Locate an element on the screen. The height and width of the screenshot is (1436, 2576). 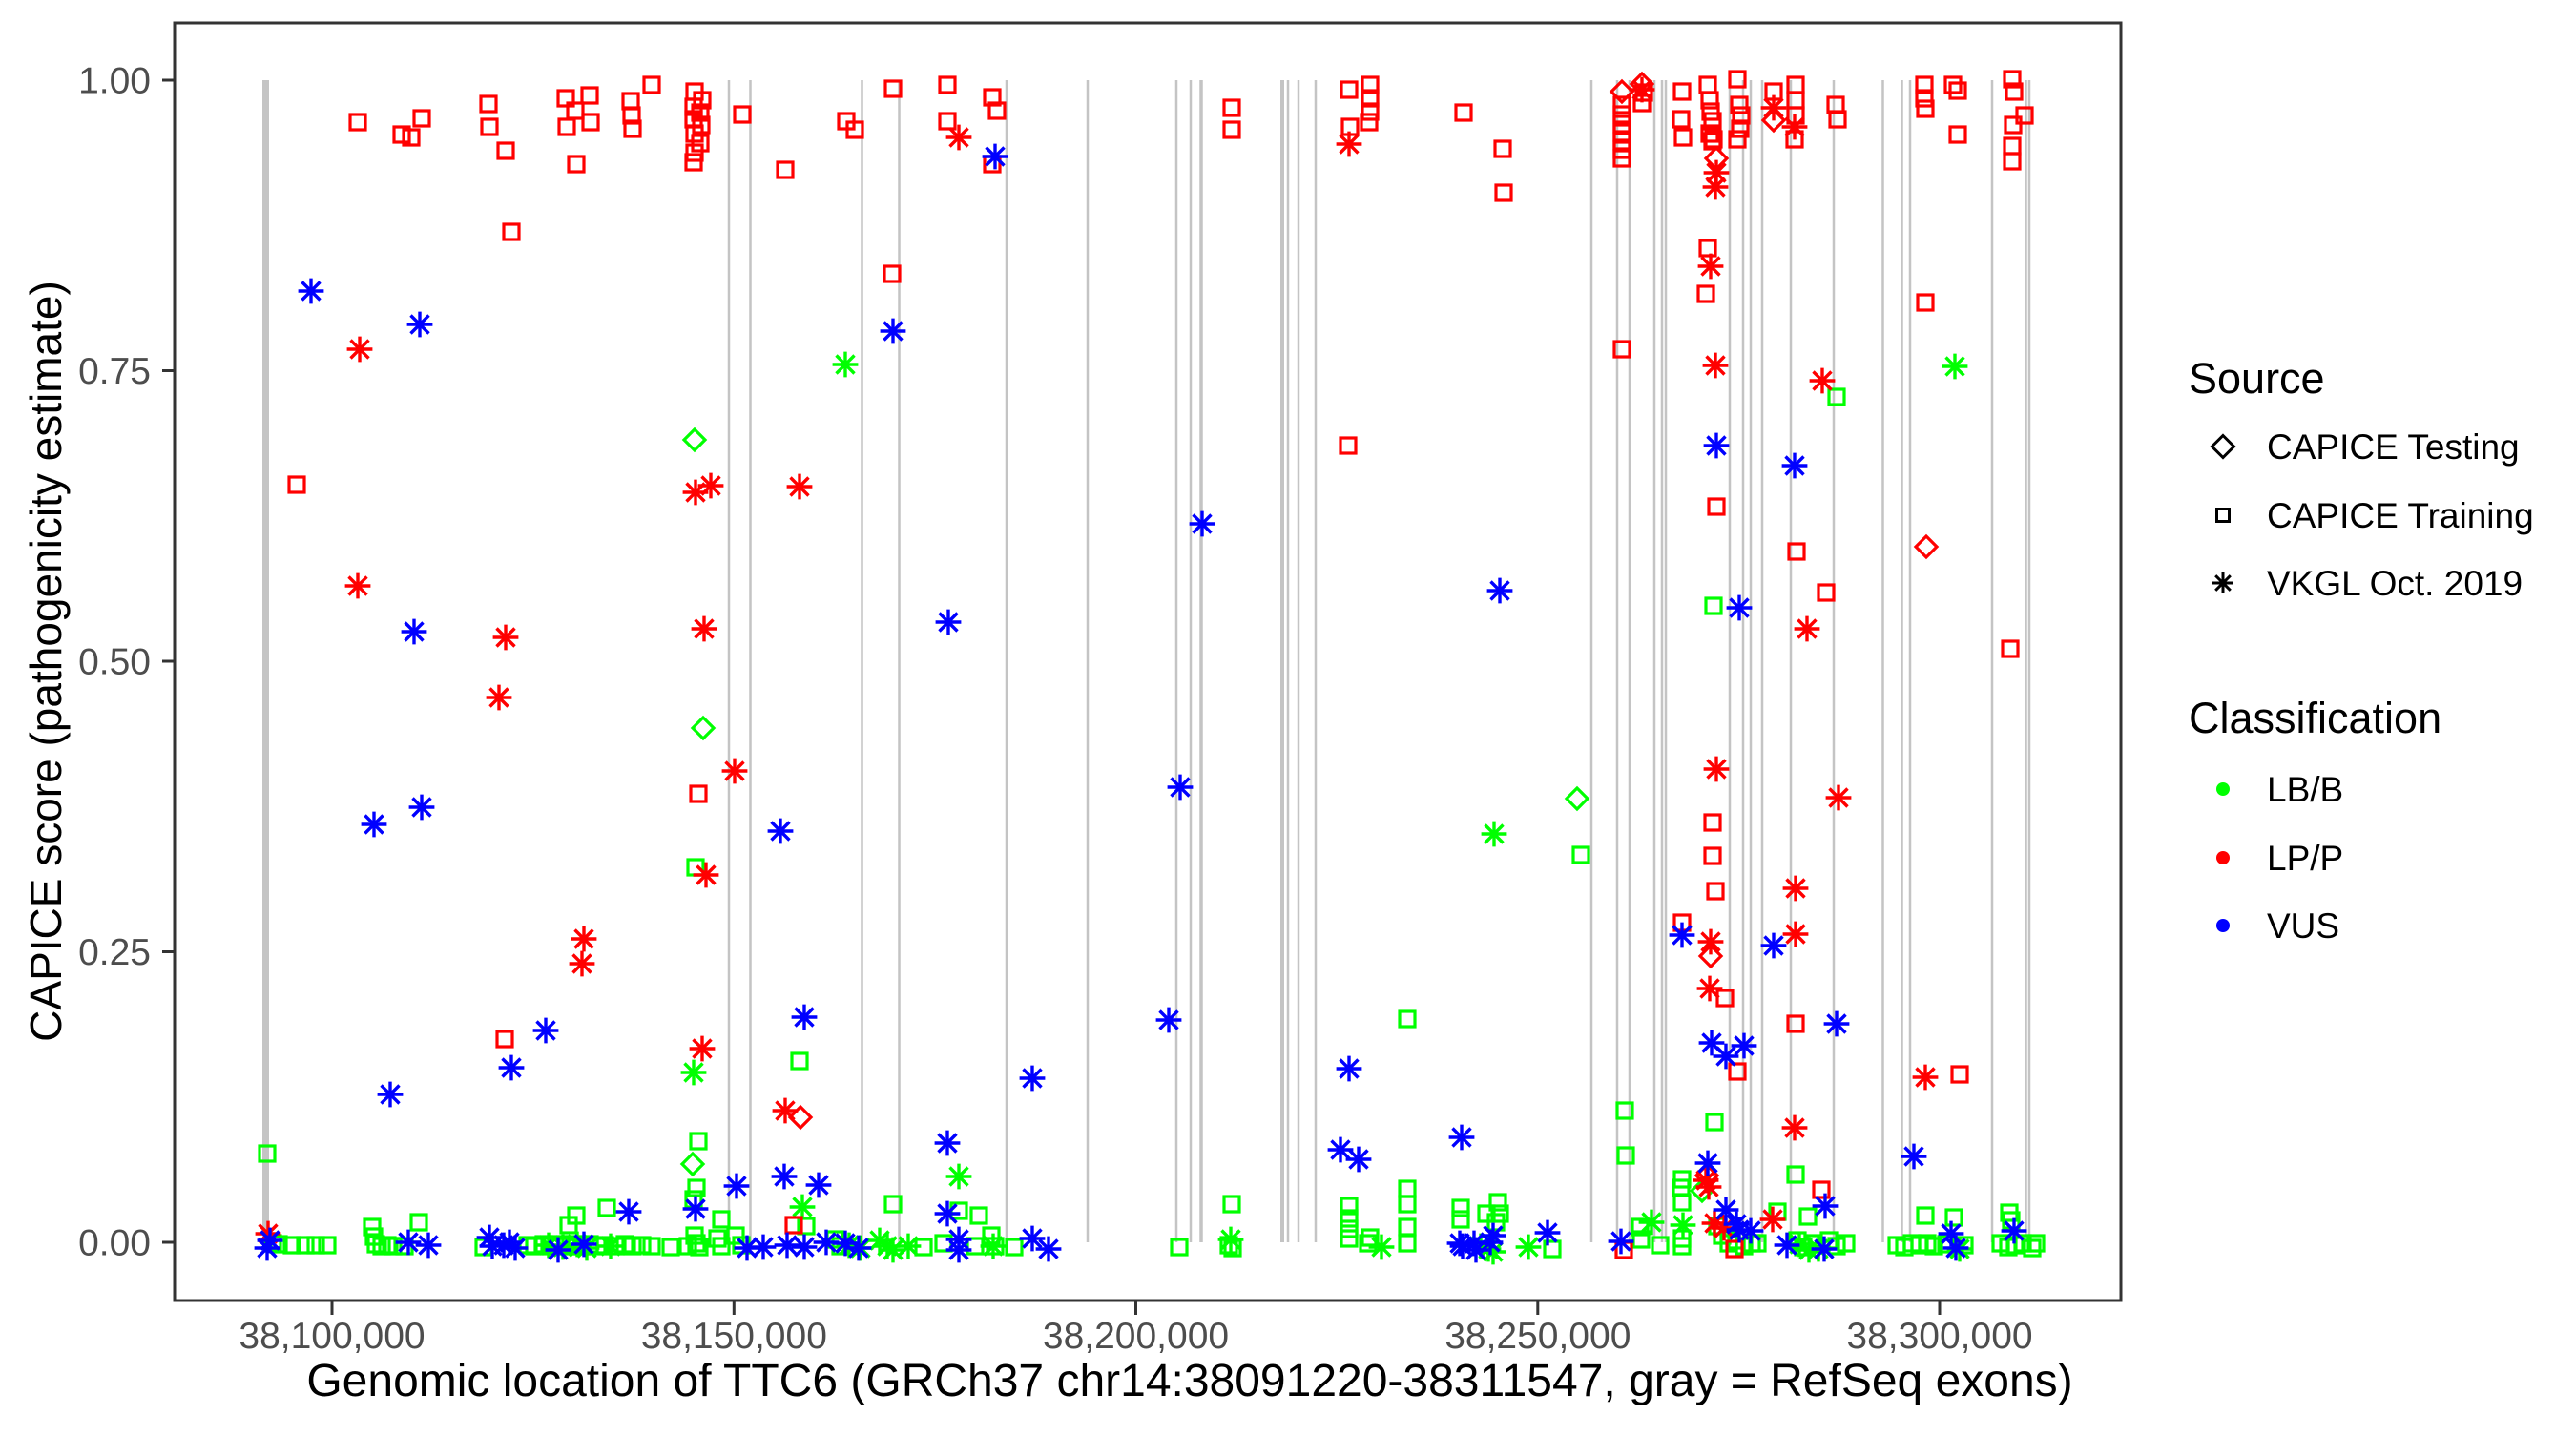
svg-text: 0.50 is located at coordinates (114, 662).